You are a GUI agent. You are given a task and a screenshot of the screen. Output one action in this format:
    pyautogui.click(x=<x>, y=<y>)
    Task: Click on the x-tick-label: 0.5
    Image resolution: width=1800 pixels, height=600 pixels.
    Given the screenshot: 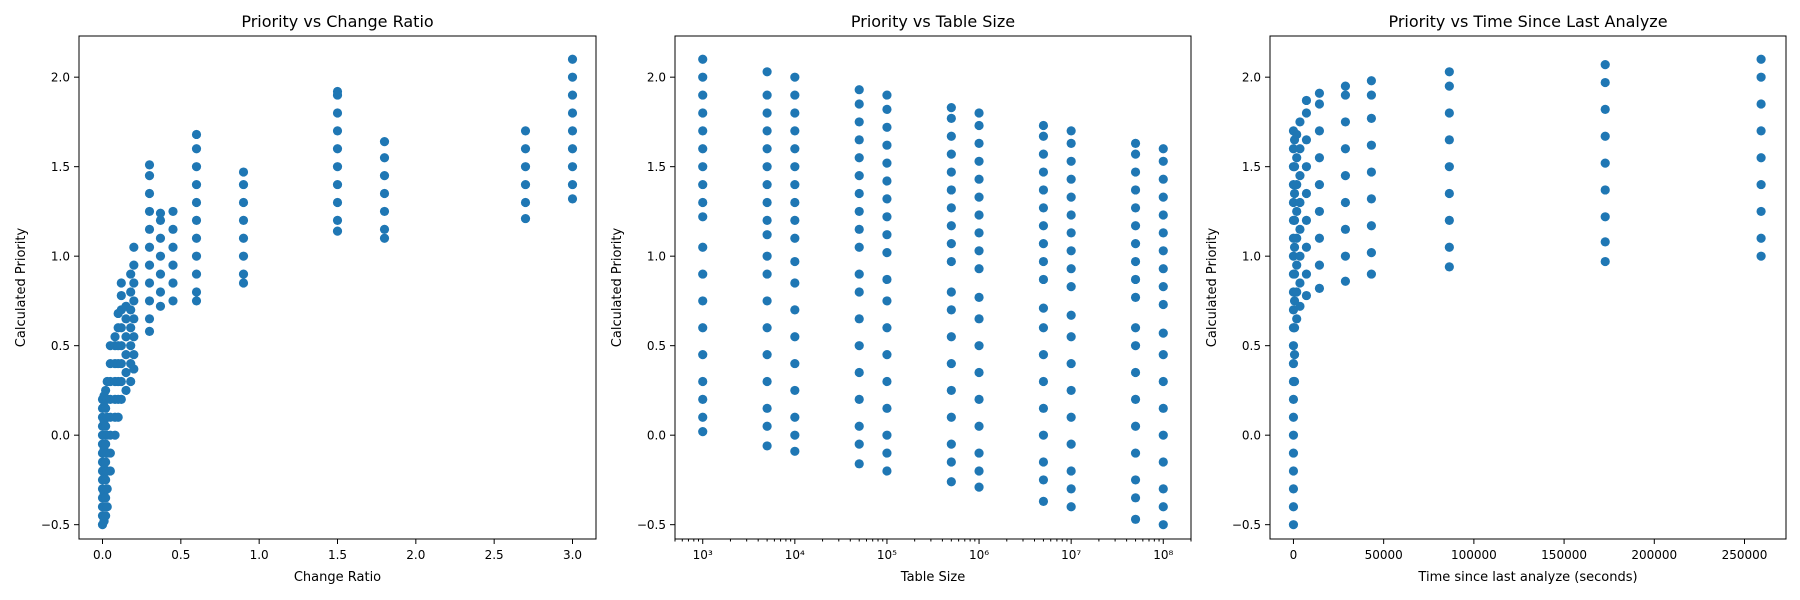 What is the action you would take?
    pyautogui.click(x=180, y=555)
    